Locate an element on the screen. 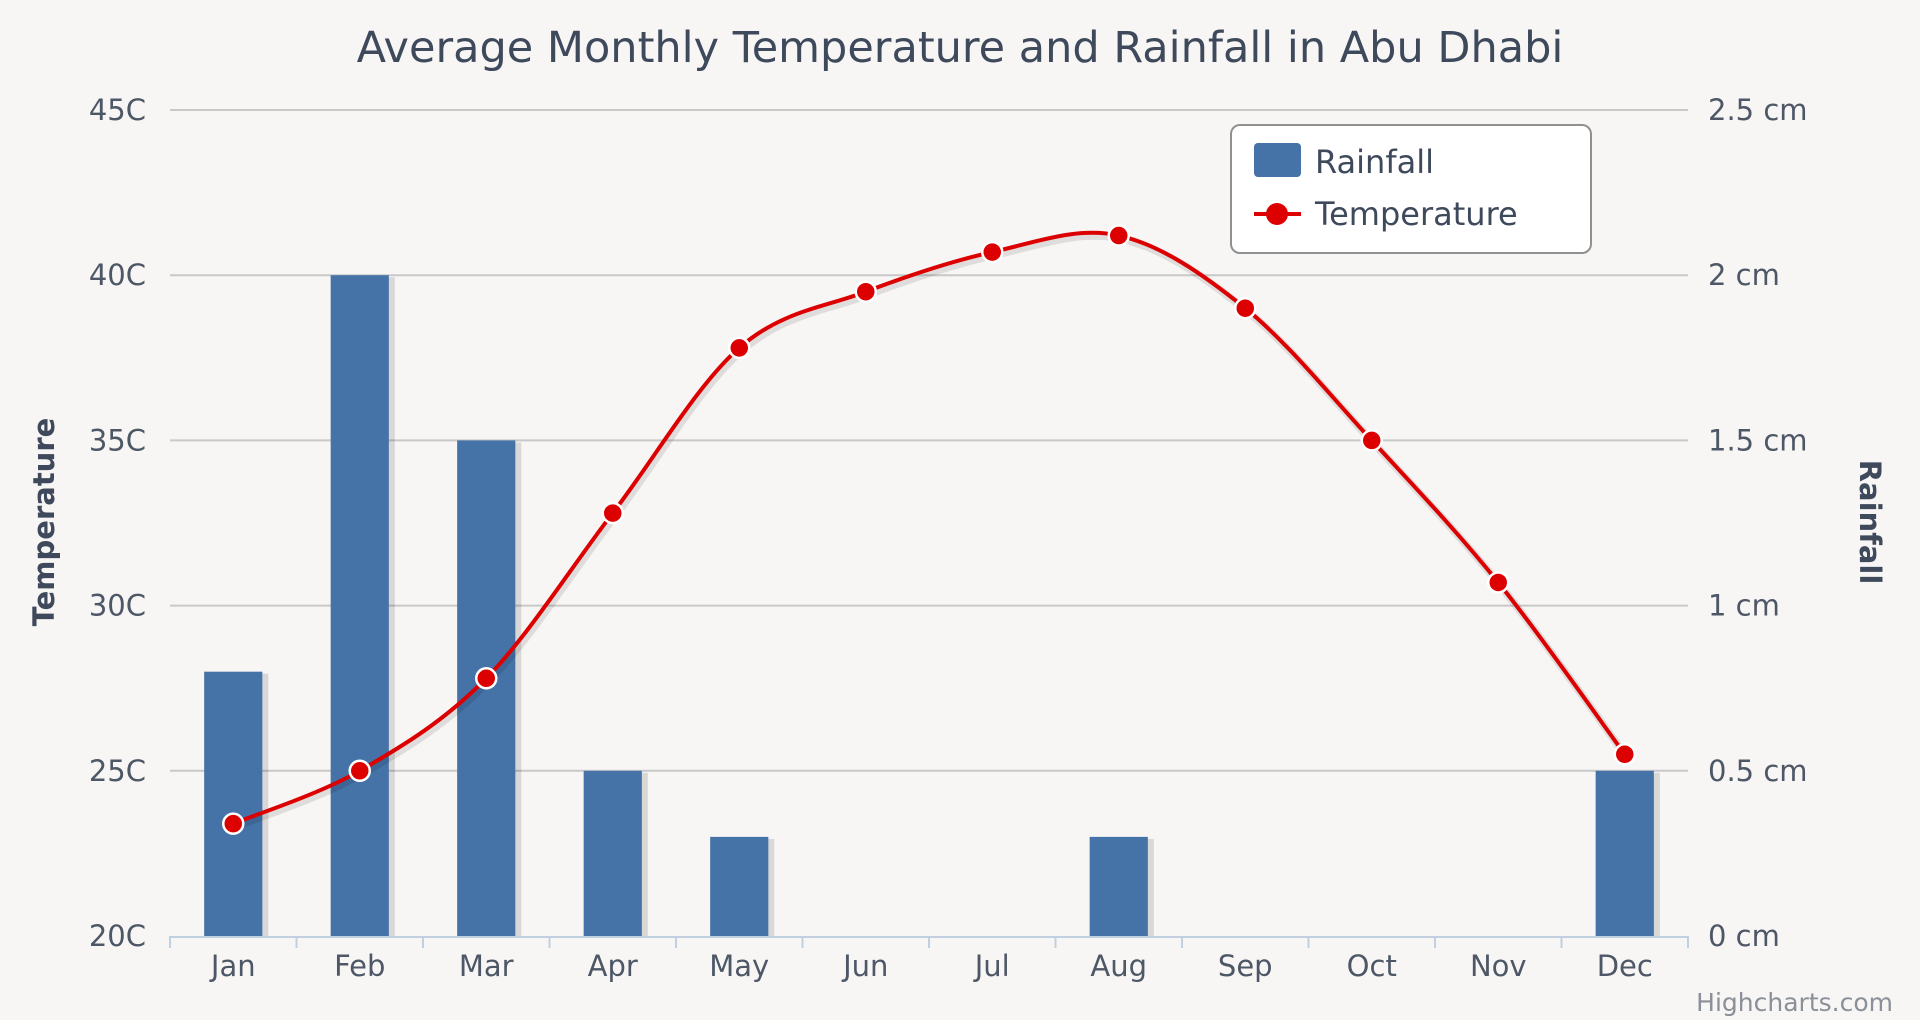 Image resolution: width=1920 pixels, height=1020 pixels. y-left-tick-label: 35C is located at coordinates (117, 440).